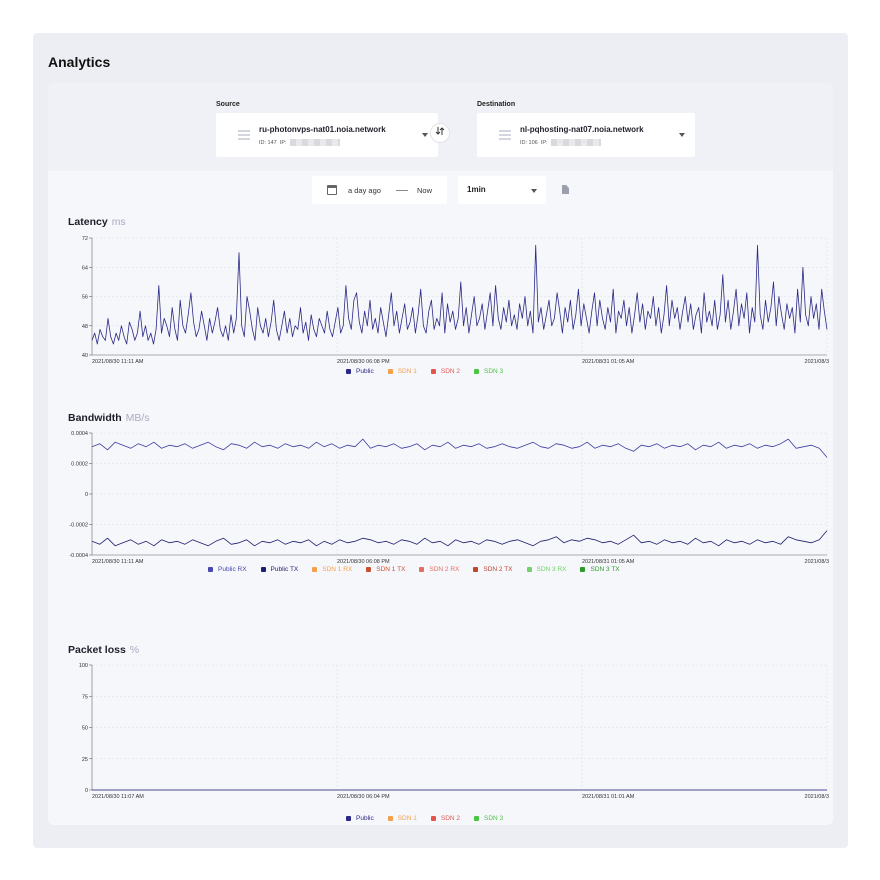  What do you see at coordinates (391, 569) in the screenshot?
I see `legend-label: SDN 1 TX` at bounding box center [391, 569].